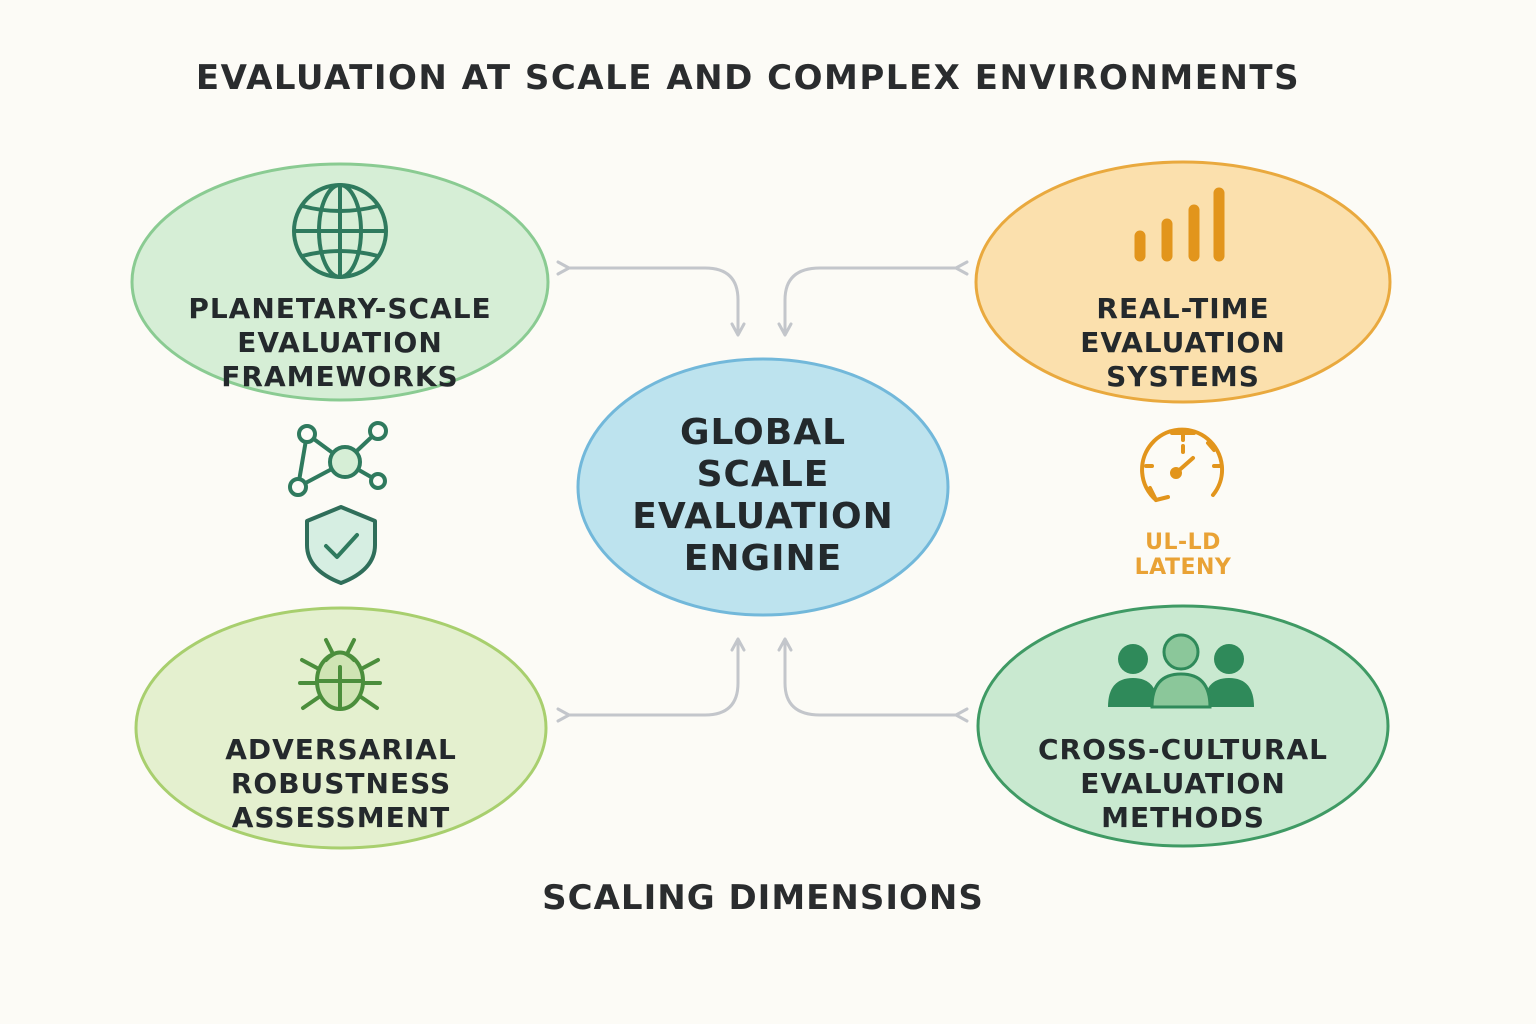 Image resolution: width=1536 pixels, height=1024 pixels. Describe the element at coordinates (1183, 555) in the screenshot. I see `latency-label: UL-LD LATENY` at that location.